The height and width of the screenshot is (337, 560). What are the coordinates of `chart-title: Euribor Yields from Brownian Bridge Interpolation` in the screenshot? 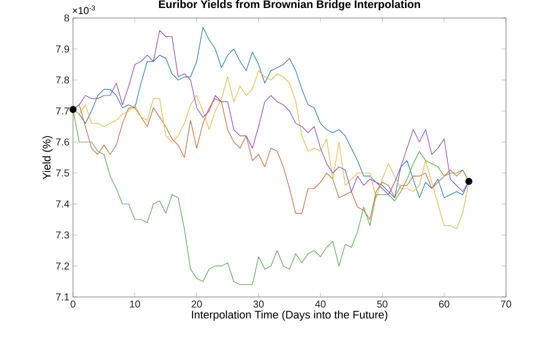 It's located at (289, 5).